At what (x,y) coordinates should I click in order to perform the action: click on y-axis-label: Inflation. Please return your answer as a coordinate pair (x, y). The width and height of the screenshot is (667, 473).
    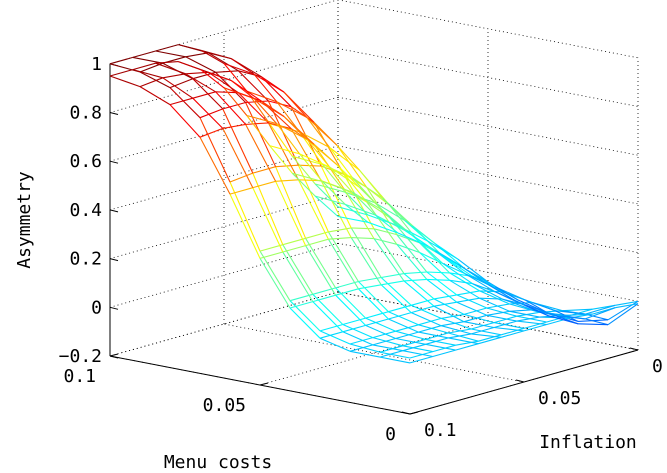
    Looking at the image, I should click on (588, 442).